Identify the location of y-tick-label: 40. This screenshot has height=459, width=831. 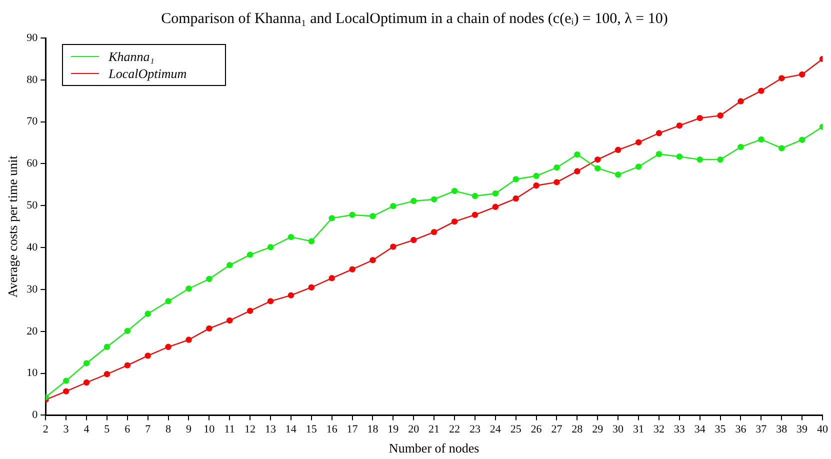
(32, 247).